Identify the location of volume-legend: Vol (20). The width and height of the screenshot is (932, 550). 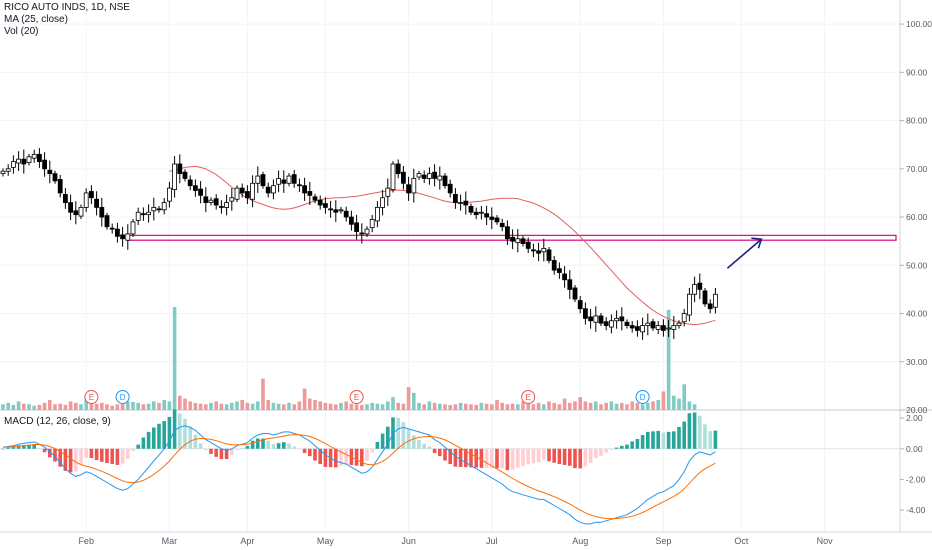
(21, 31).